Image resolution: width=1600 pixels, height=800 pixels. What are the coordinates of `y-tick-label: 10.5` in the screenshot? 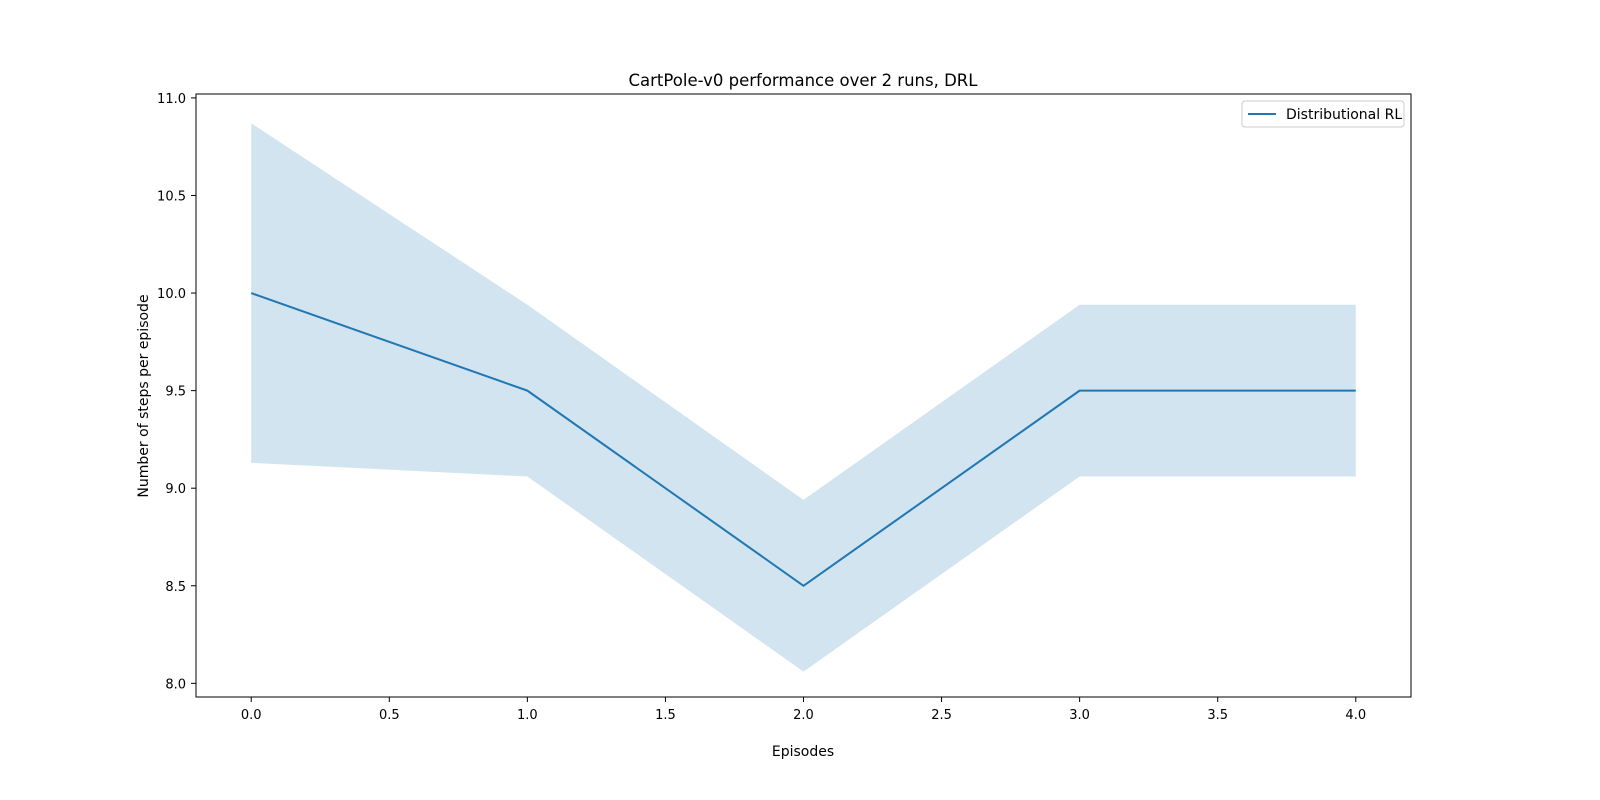 It's located at (171, 196).